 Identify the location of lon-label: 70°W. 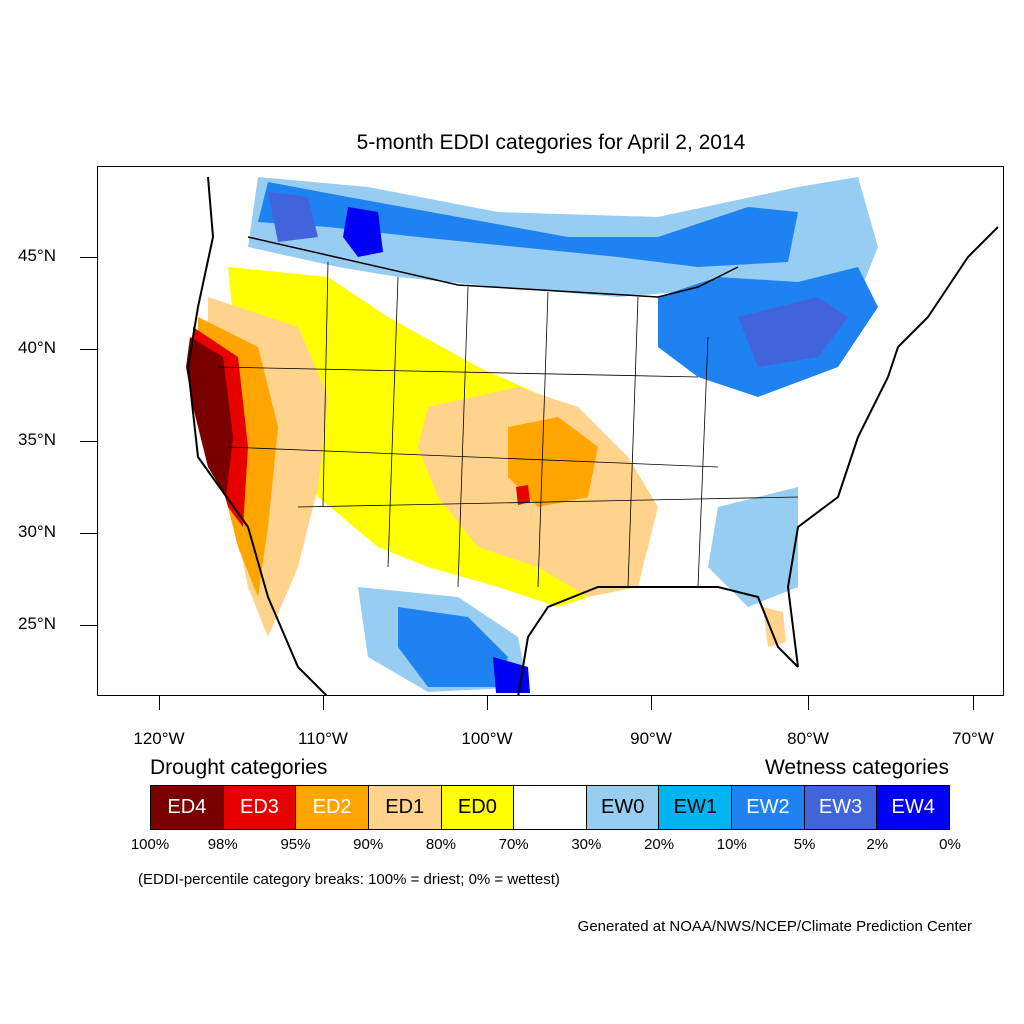
(973, 738).